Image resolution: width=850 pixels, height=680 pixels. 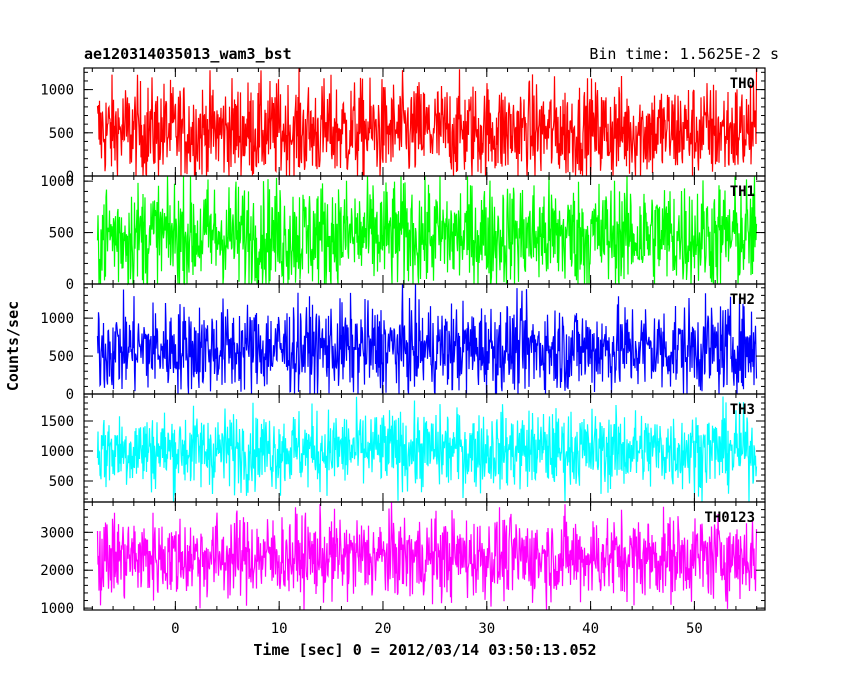 What do you see at coordinates (57, 533) in the screenshot?
I see `y-tick-label: 3000` at bounding box center [57, 533].